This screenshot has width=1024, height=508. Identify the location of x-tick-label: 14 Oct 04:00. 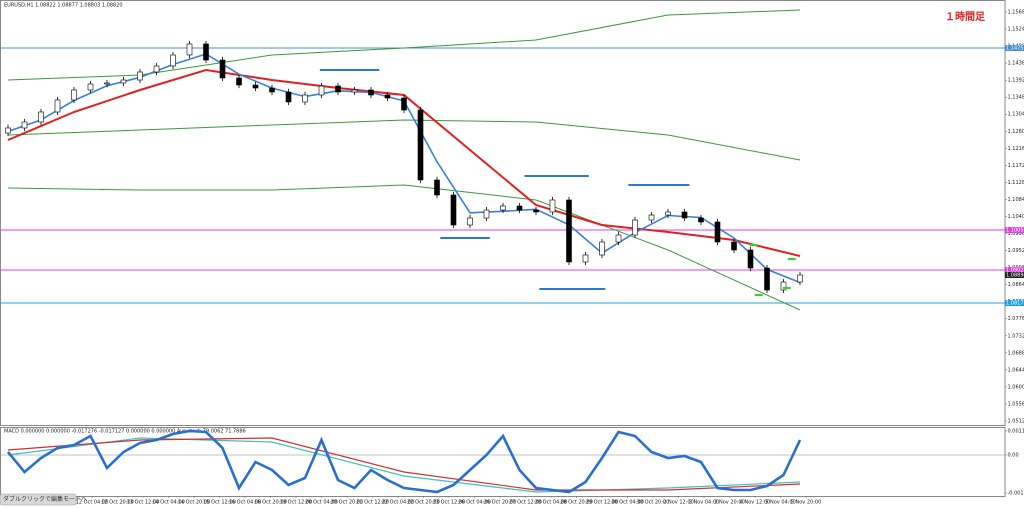
(168, 503).